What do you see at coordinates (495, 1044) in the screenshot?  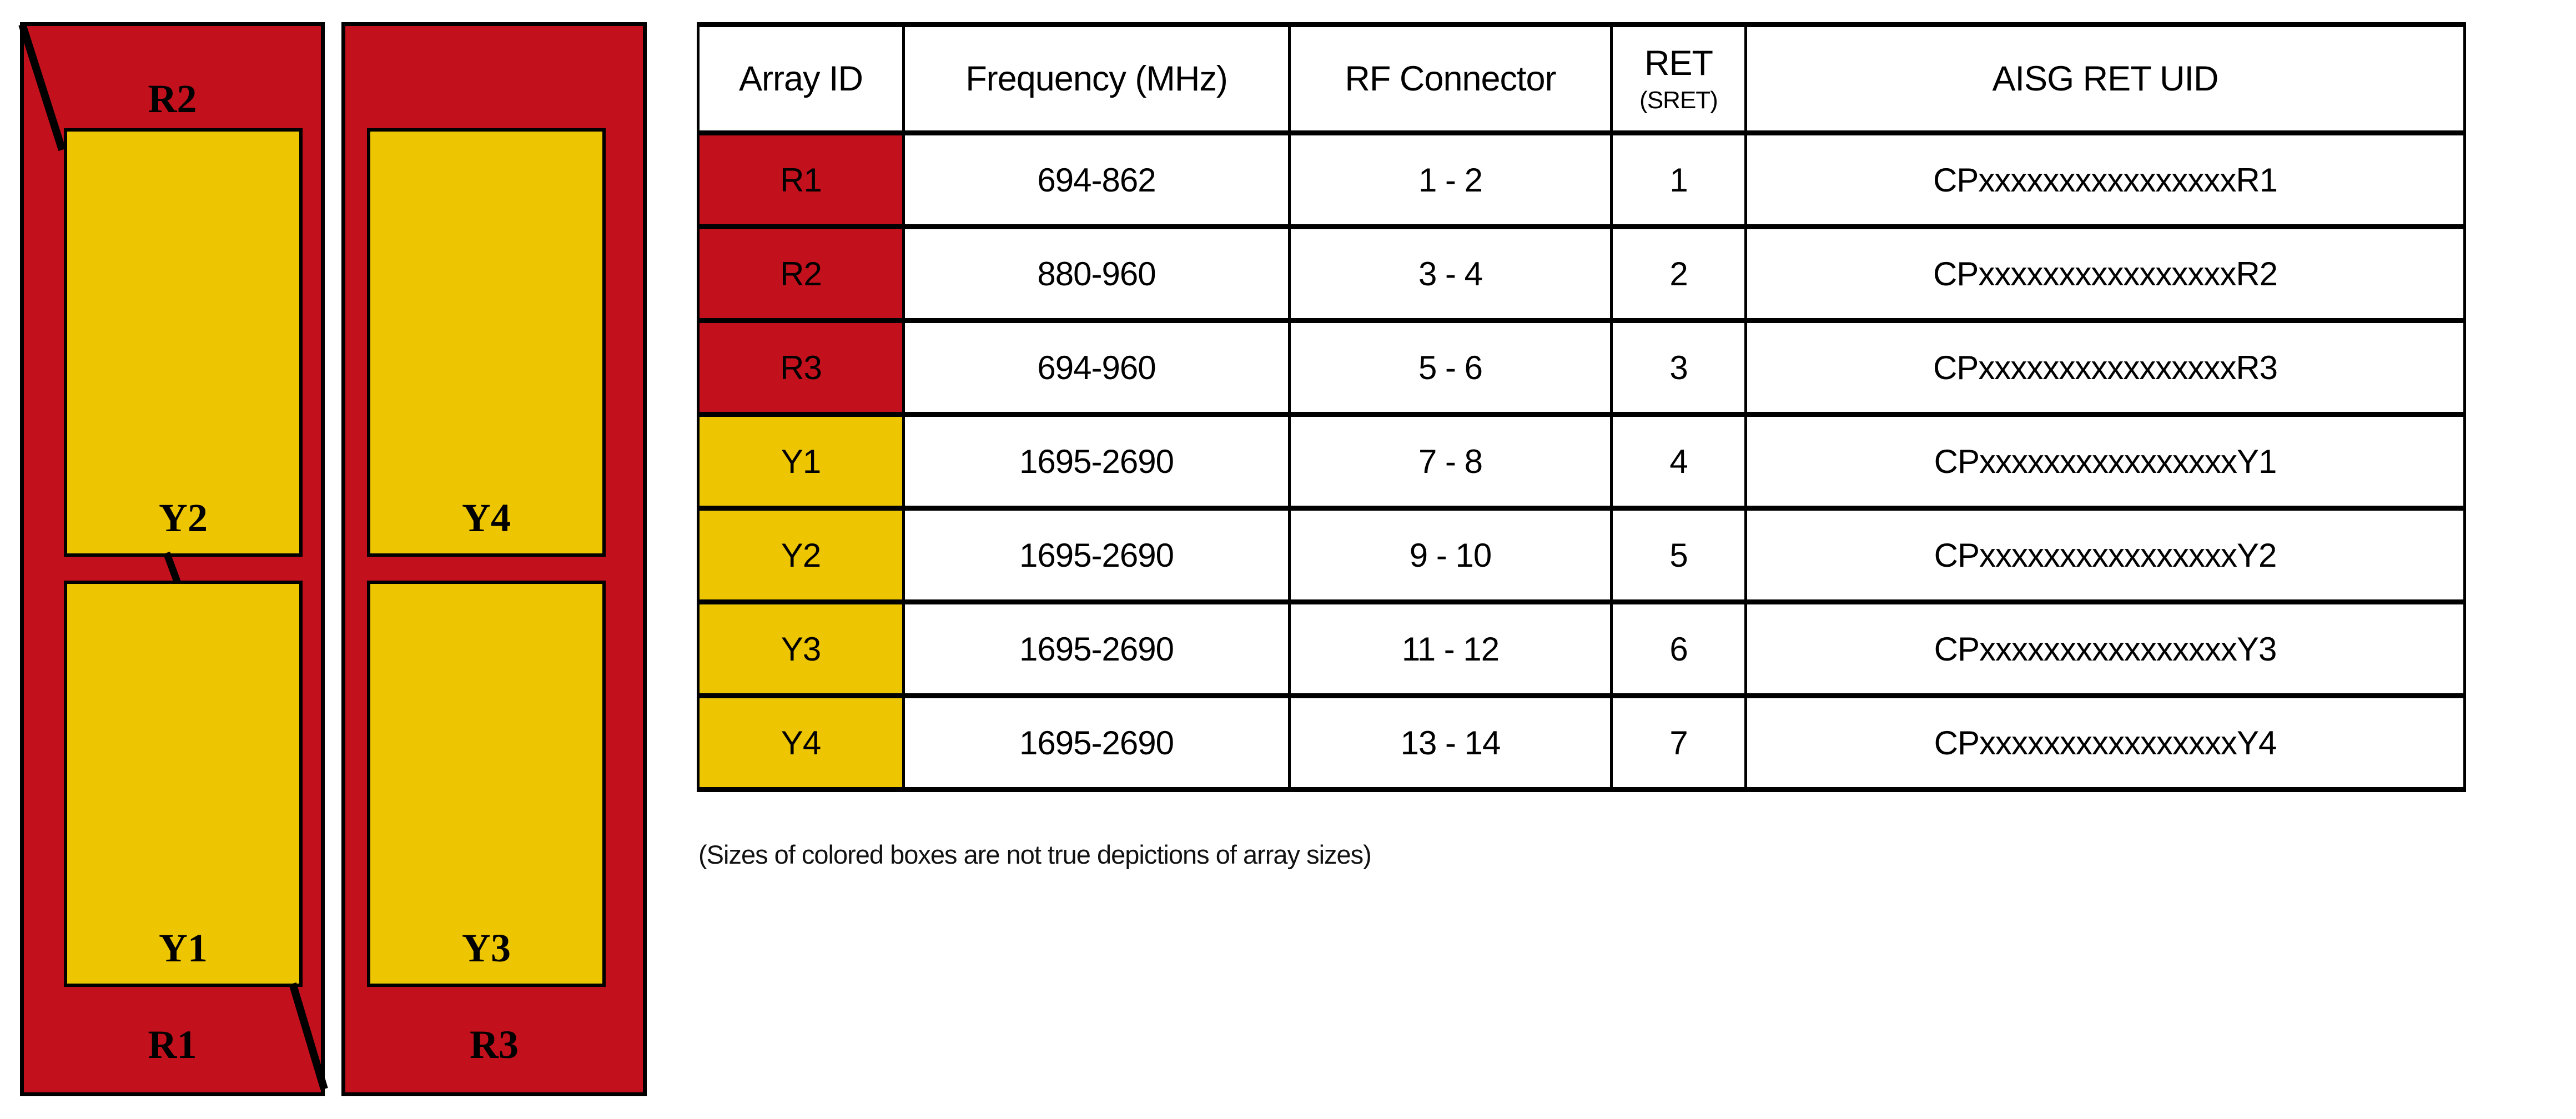 I see `panel-label-r3: R3` at bounding box center [495, 1044].